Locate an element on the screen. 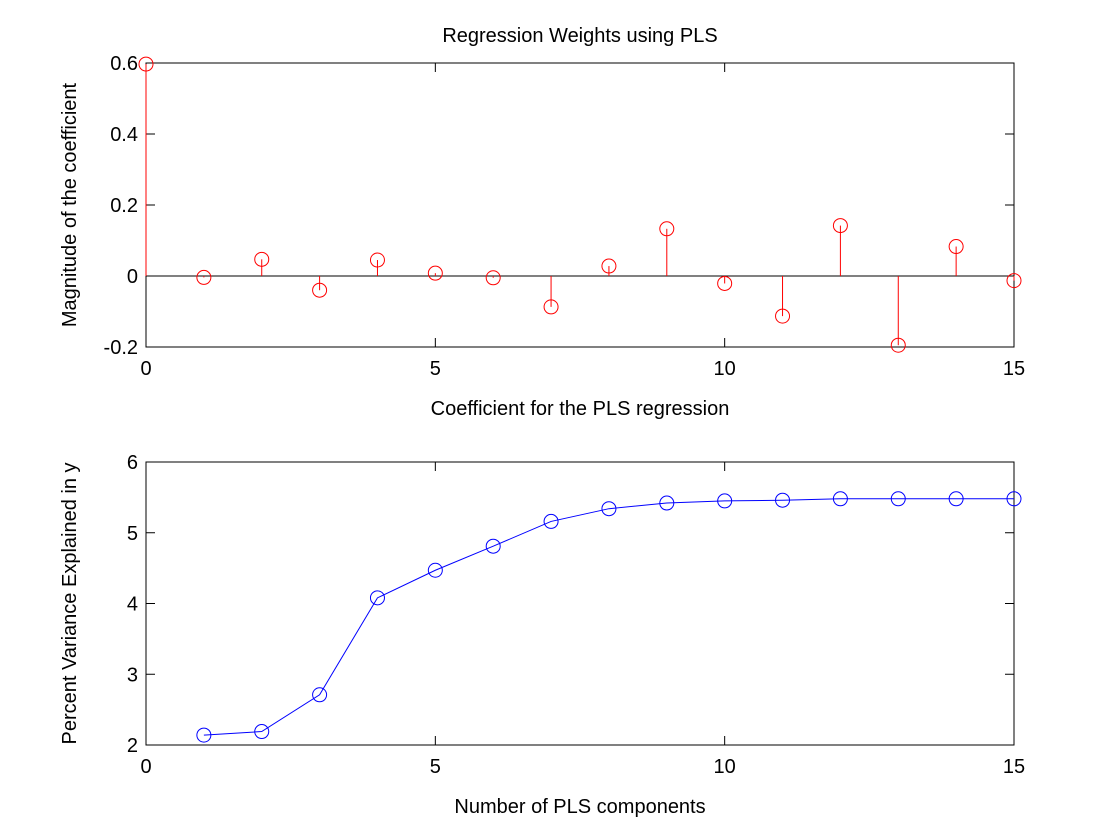 The image size is (1120, 840). y-tick-label: 3 is located at coordinates (132, 675).